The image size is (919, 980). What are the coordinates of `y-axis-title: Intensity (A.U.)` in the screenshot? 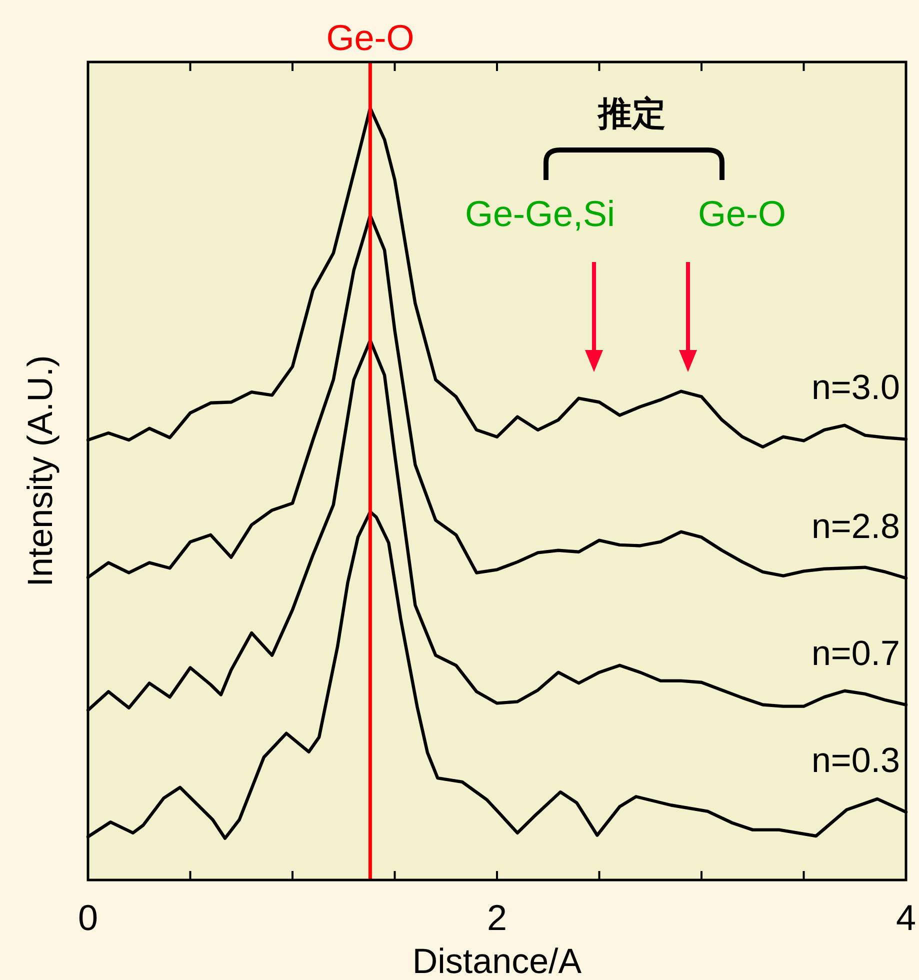 It's located at (40, 471).